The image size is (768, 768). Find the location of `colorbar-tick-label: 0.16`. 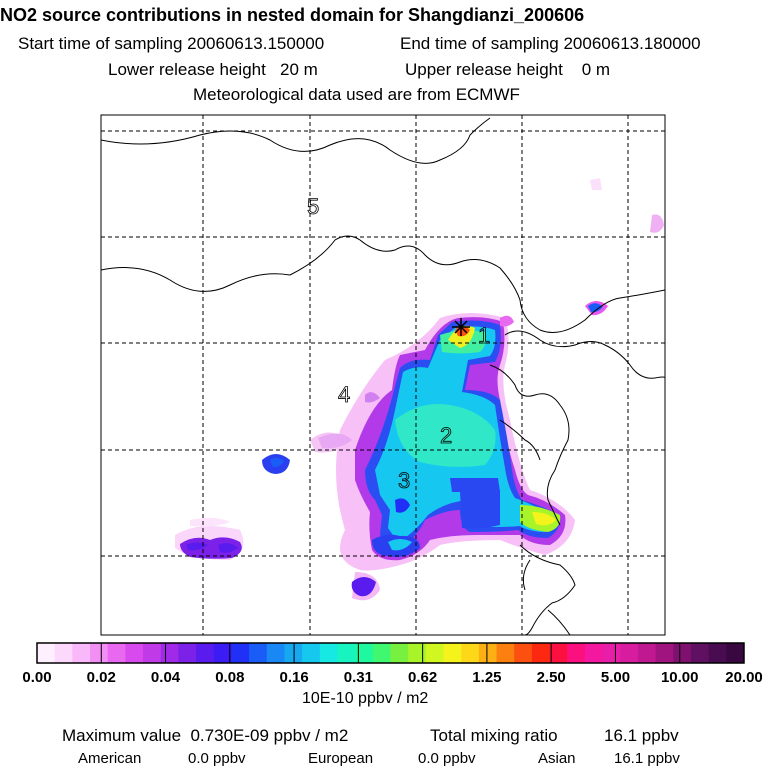

colorbar-tick-label: 0.16 is located at coordinates (294, 677).